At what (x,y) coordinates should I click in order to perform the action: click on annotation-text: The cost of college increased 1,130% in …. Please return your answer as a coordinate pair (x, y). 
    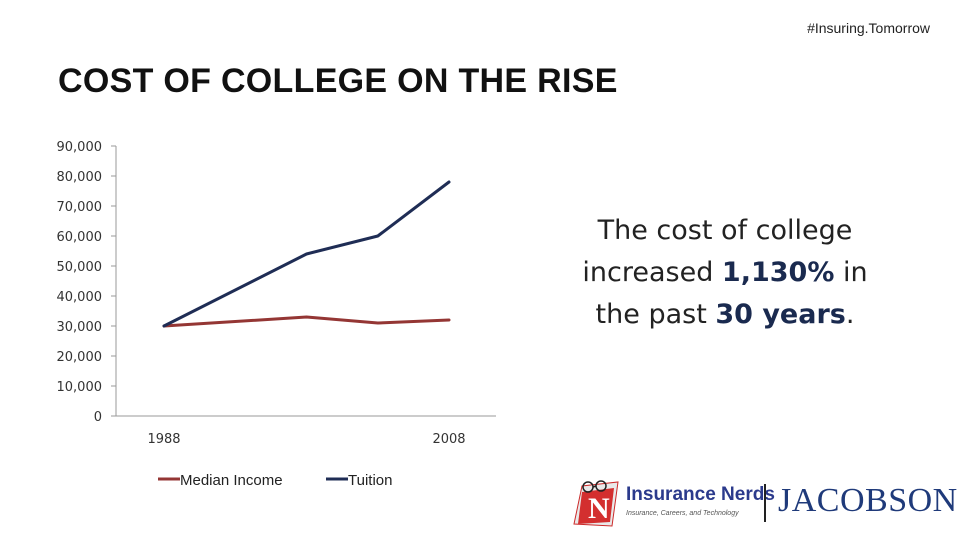
    Looking at the image, I should click on (725, 273).